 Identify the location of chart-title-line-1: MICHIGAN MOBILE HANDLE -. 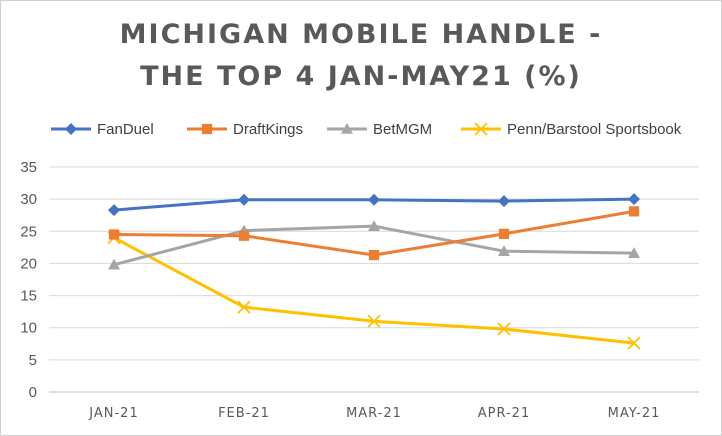
(361, 34).